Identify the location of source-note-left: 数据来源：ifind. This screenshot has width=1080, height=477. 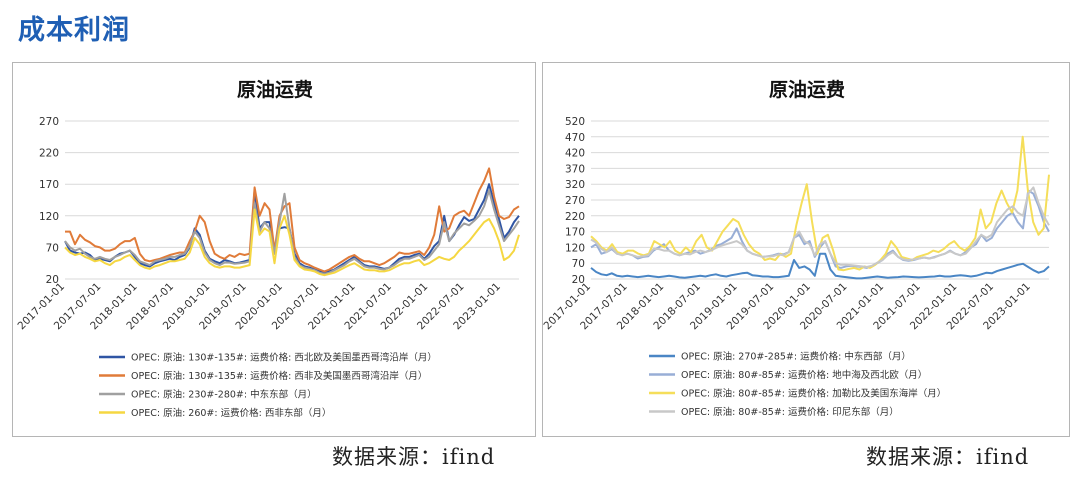
(414, 457).